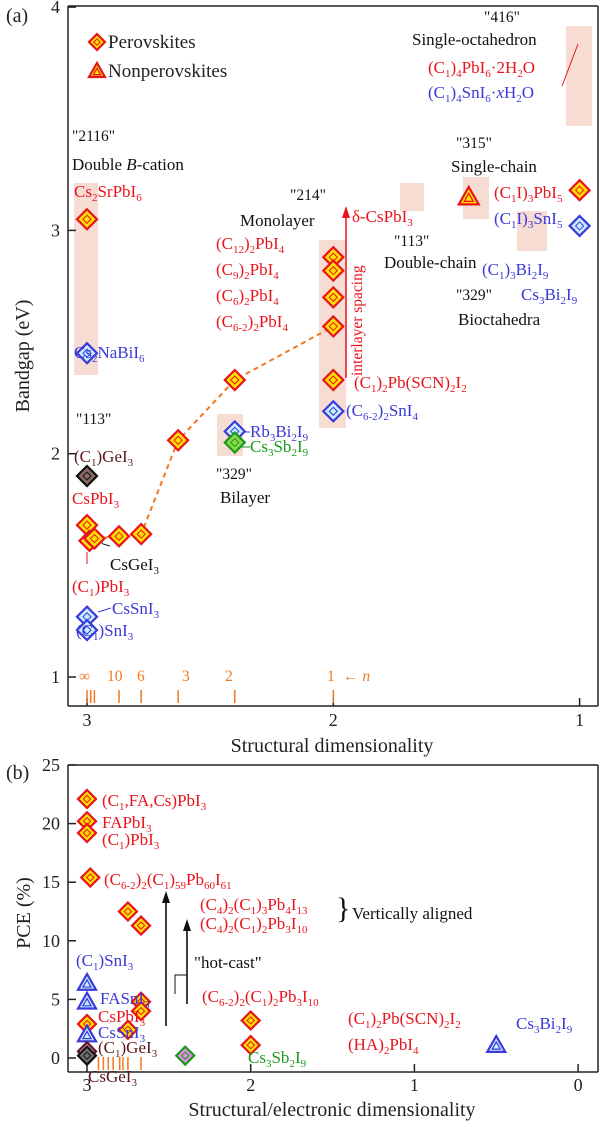 The image size is (600, 1127). I want to click on b-annotation-3: (C6-2​)2​(C1​)59​Pb60​I61​, so click(168, 881).